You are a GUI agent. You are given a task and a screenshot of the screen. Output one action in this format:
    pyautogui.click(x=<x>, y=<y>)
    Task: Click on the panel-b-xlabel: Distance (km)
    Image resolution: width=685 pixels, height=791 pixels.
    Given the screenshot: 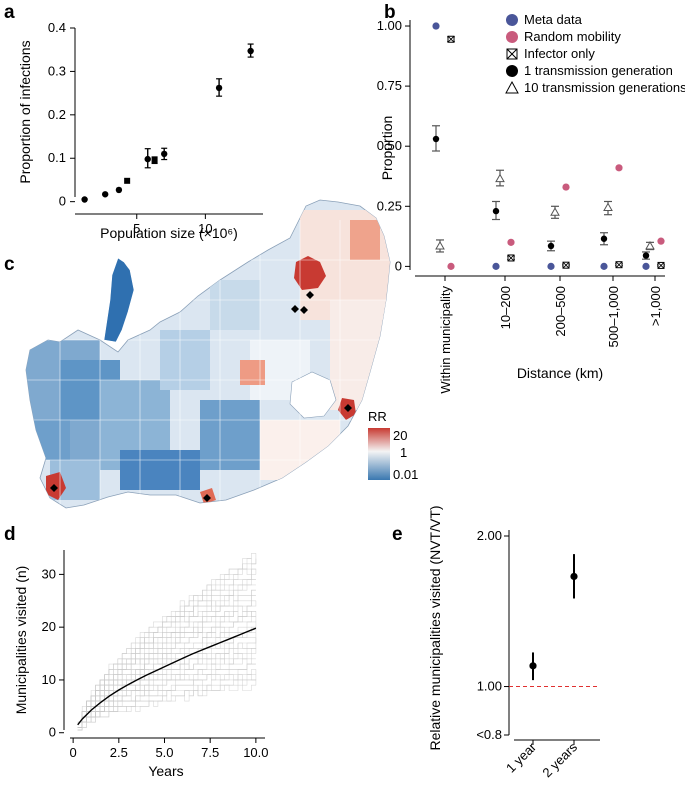 What is the action you would take?
    pyautogui.click(x=560, y=373)
    